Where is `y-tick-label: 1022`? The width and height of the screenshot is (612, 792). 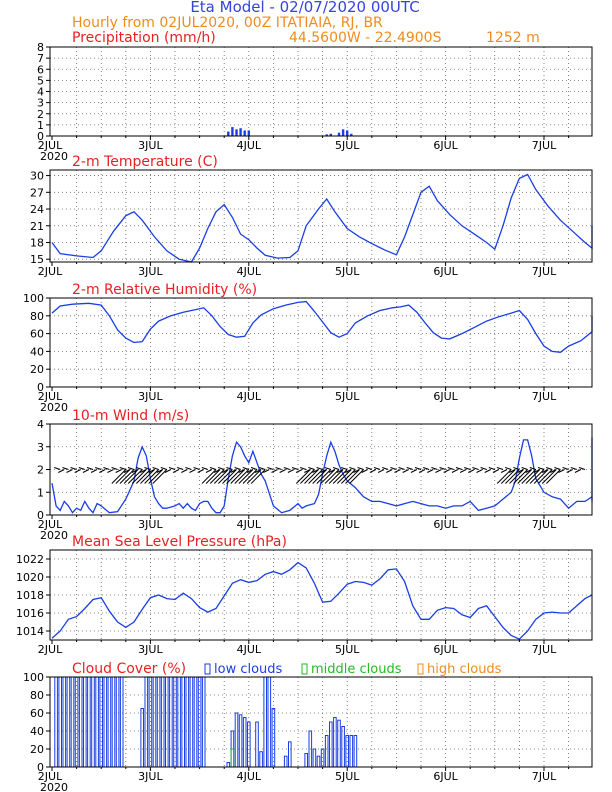
y-tick-label: 1022 is located at coordinates (30, 559).